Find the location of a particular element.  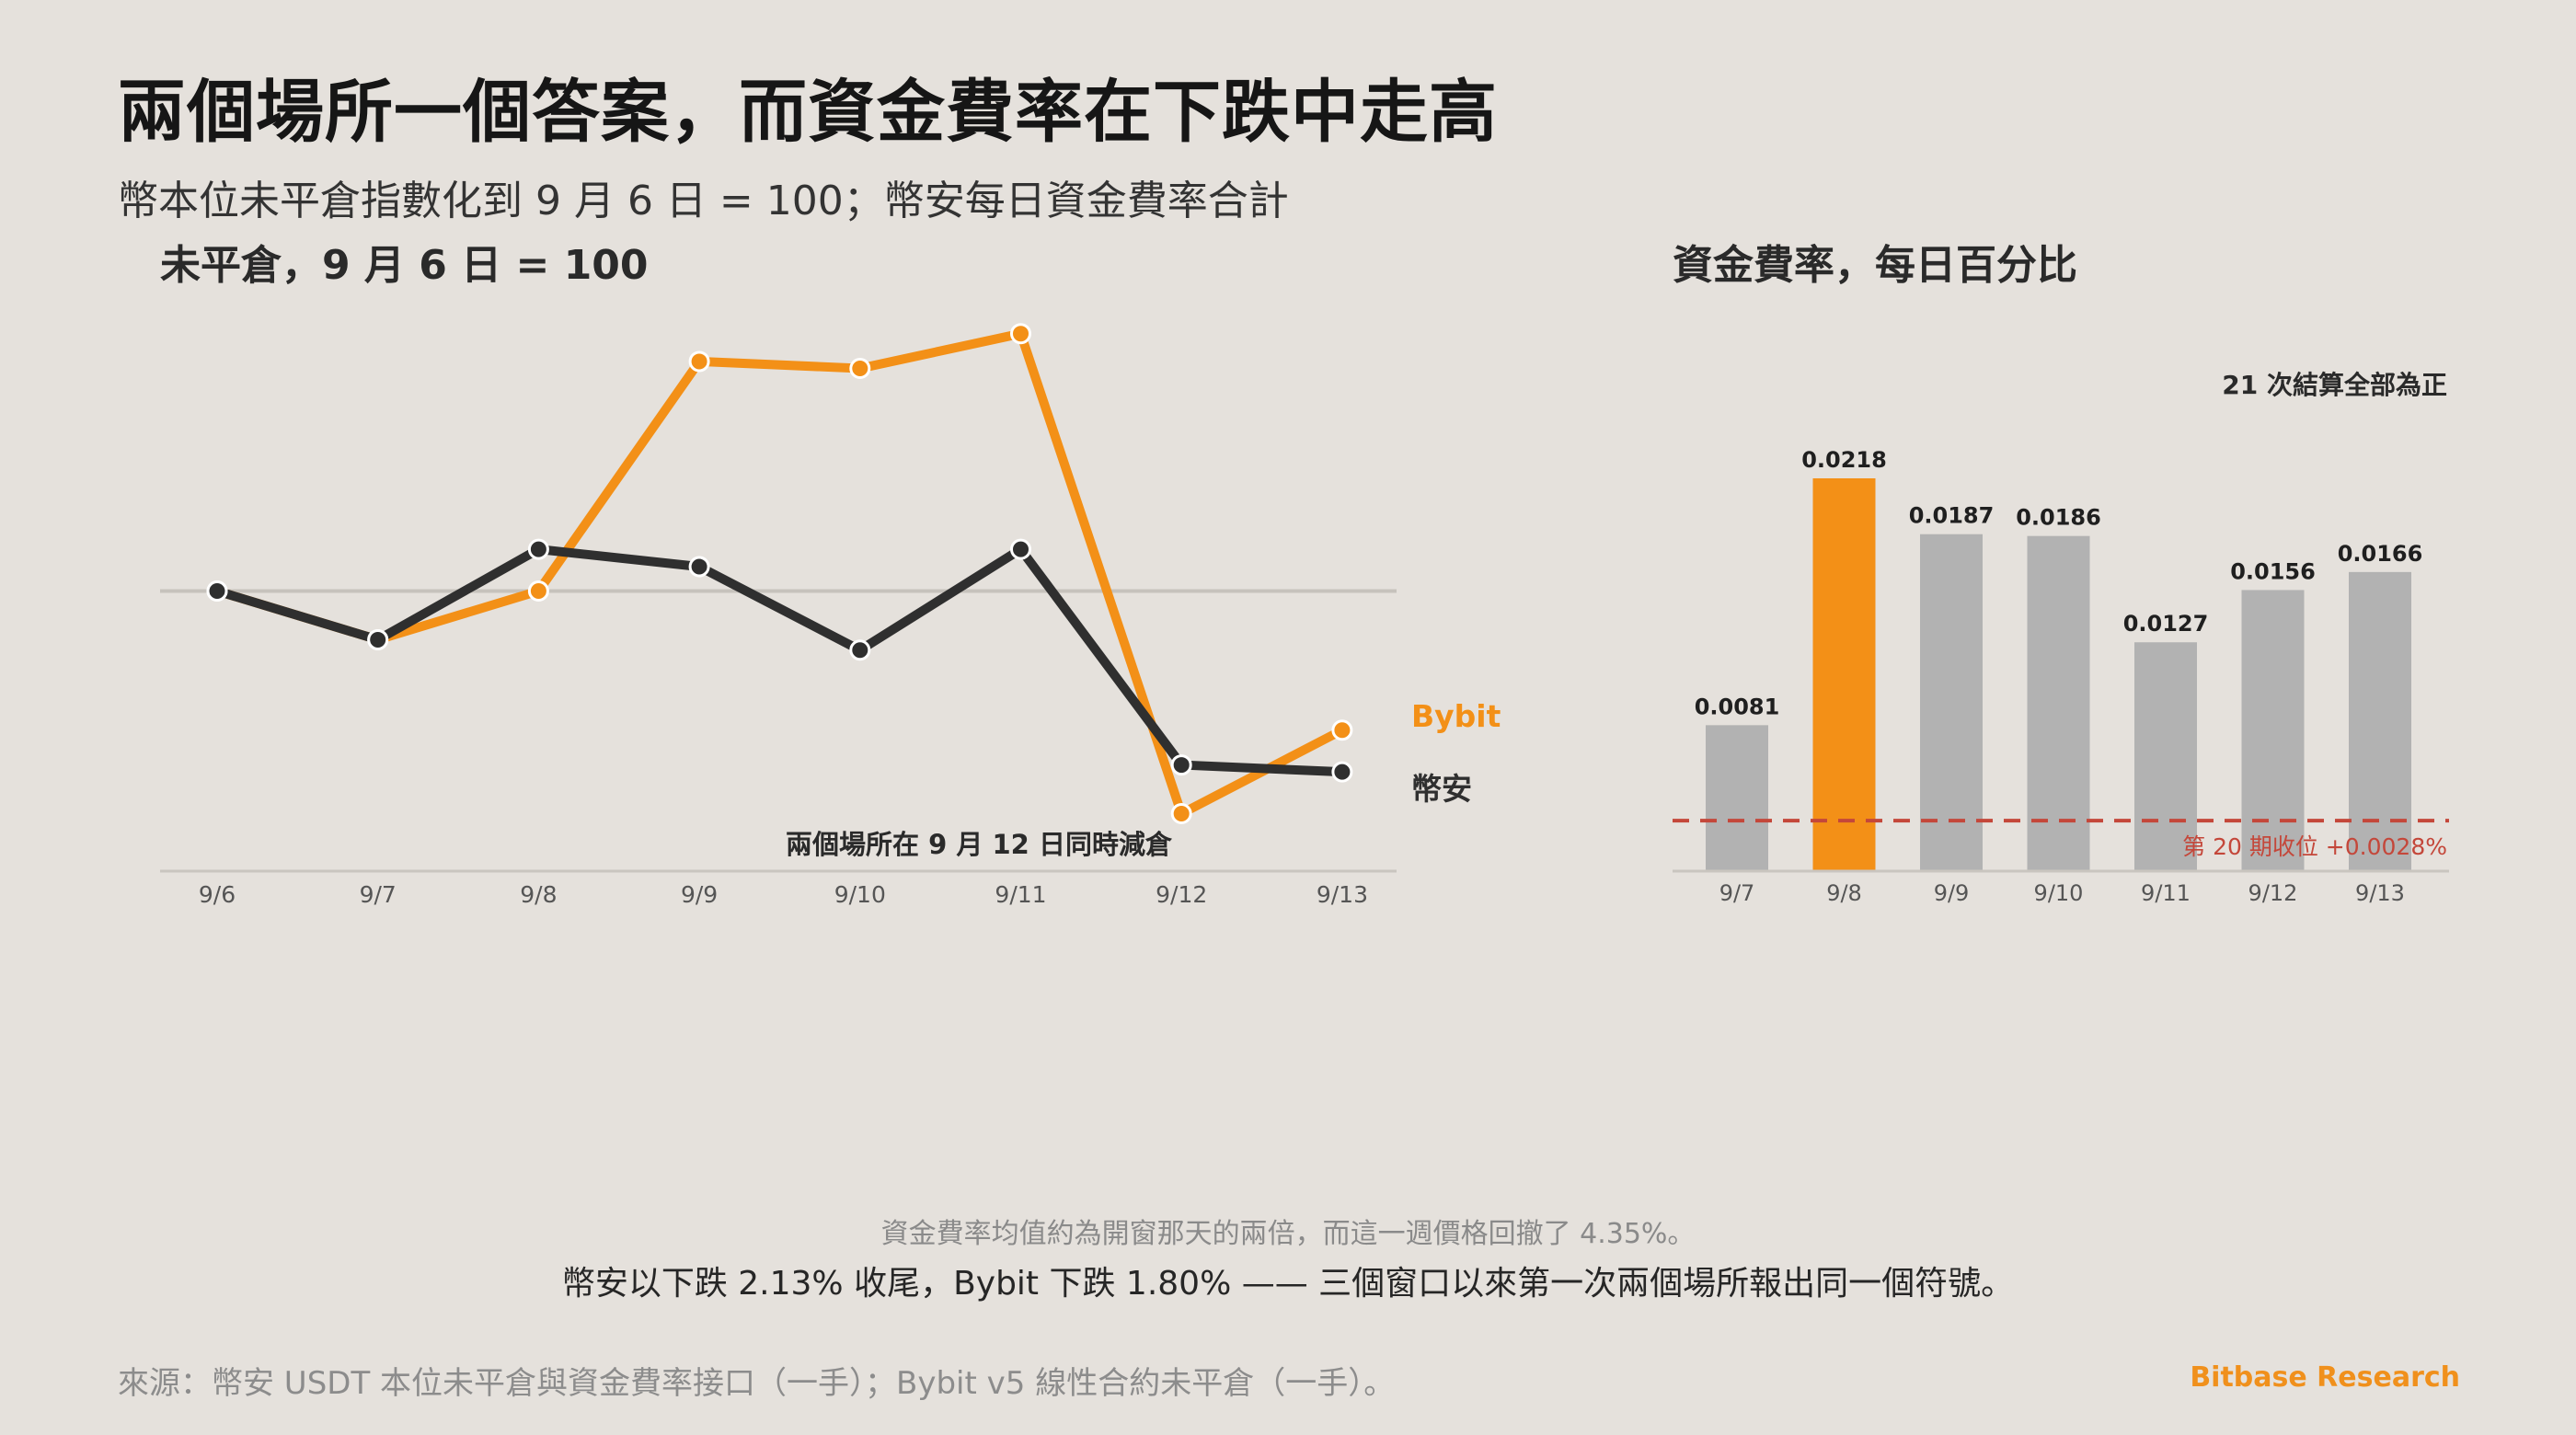

page-subtitle: 幣本位未平倉指數化到 9 月 6 日 = 100；幣安每日資金費率合計 is located at coordinates (703, 201).